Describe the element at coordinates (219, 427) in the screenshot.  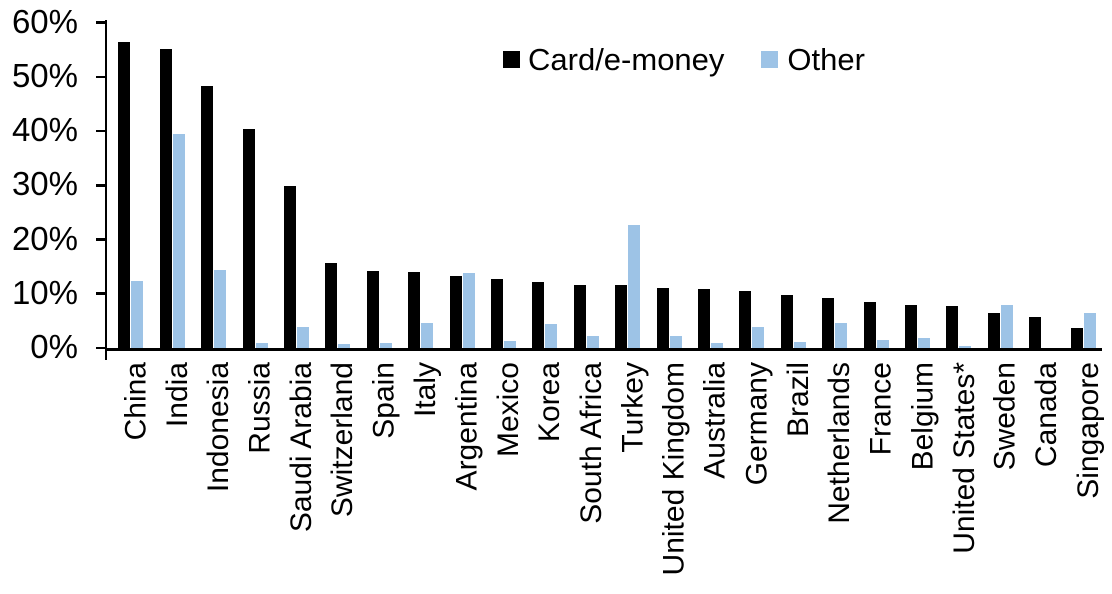
I see `x-label-indonesia: Indonesia` at that location.